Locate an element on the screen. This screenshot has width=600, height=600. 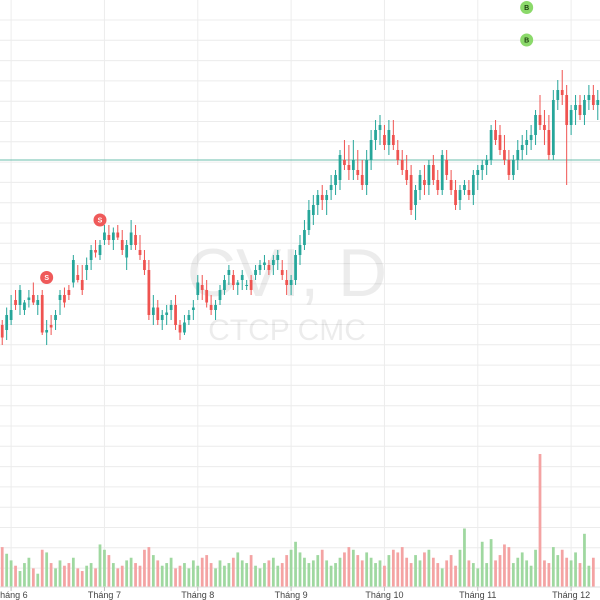
signal-marker-label: B is located at coordinates (526, 41).